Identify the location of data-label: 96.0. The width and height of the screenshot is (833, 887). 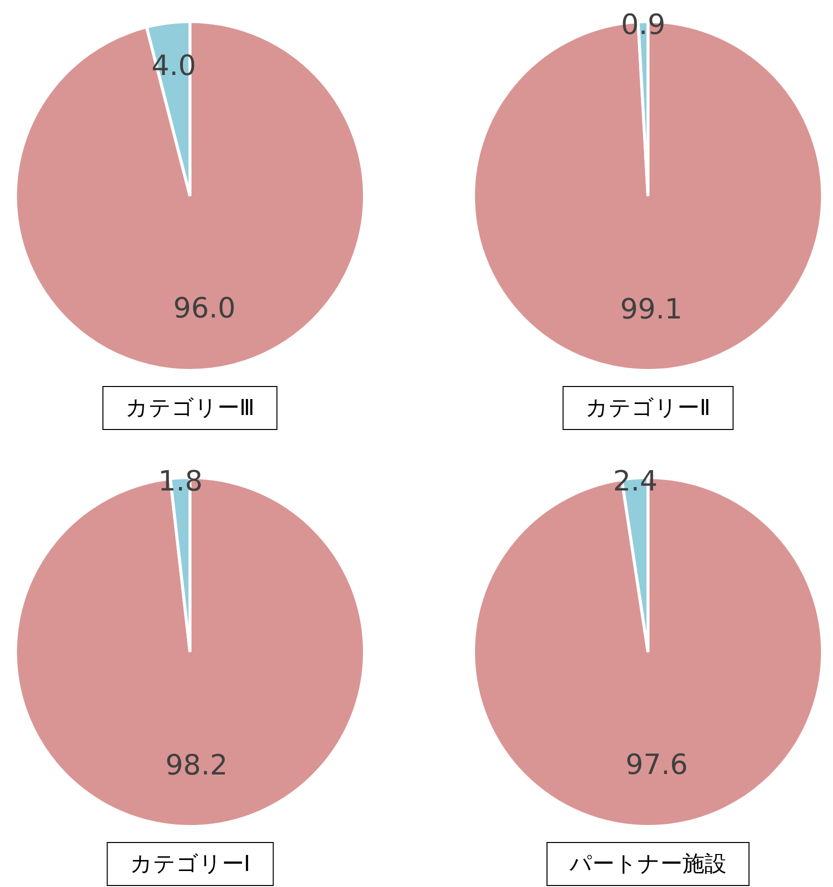
(204, 308).